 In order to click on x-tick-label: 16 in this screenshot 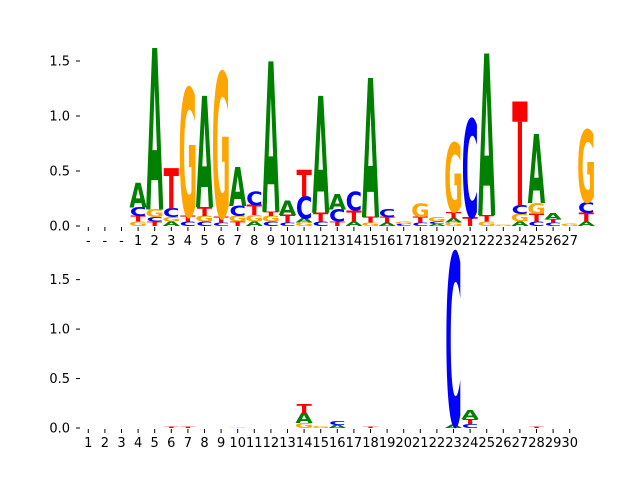, I will do `click(387, 241)`.